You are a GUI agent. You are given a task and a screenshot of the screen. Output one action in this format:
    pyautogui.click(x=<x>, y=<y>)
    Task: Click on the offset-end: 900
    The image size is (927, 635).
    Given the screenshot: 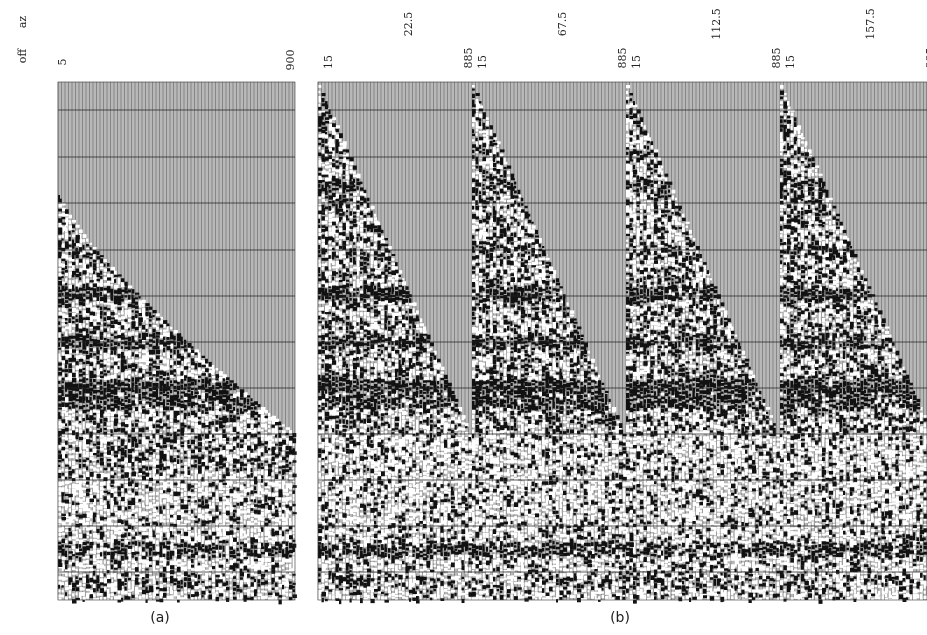 What is the action you would take?
    pyautogui.click(x=290, y=60)
    